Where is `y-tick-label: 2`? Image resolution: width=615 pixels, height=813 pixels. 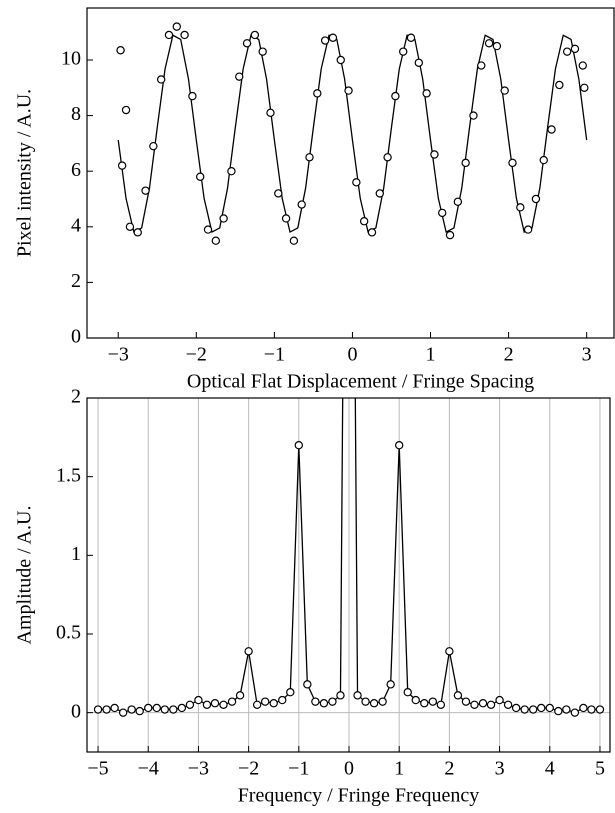
y-tick-label: 2 is located at coordinates (76, 397).